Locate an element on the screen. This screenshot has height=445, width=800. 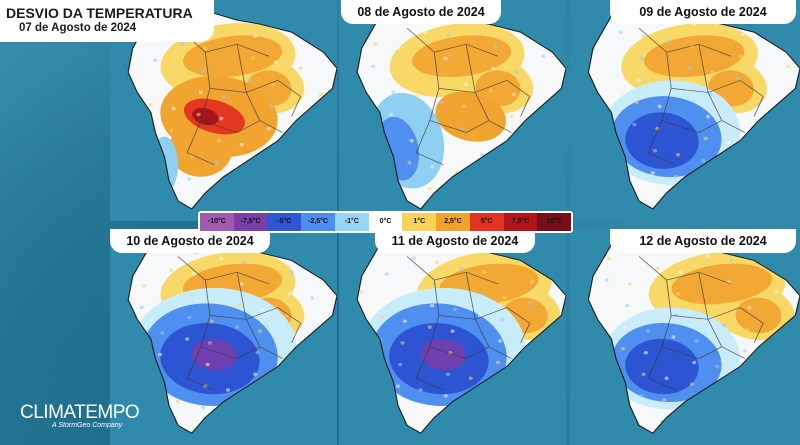
map-date-label: 08 de Agosto de 2024 is located at coordinates (421, 12).